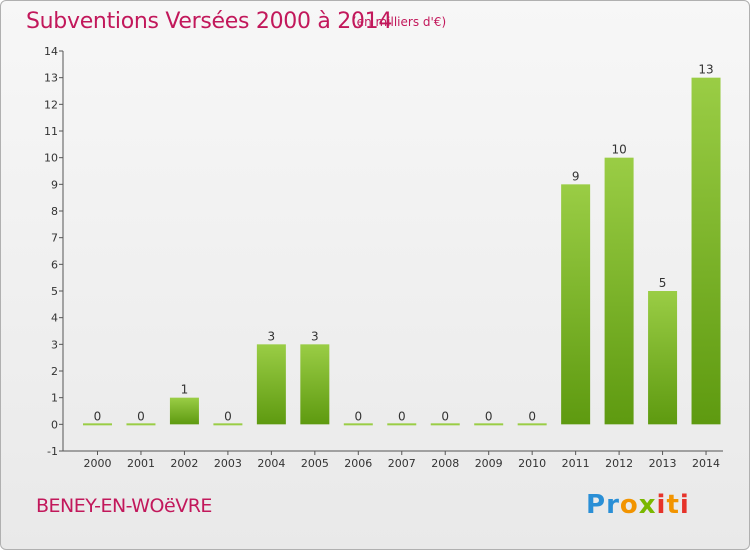 The height and width of the screenshot is (551, 750). Describe the element at coordinates (51, 158) in the screenshot. I see `y-tick-label: 10` at that location.